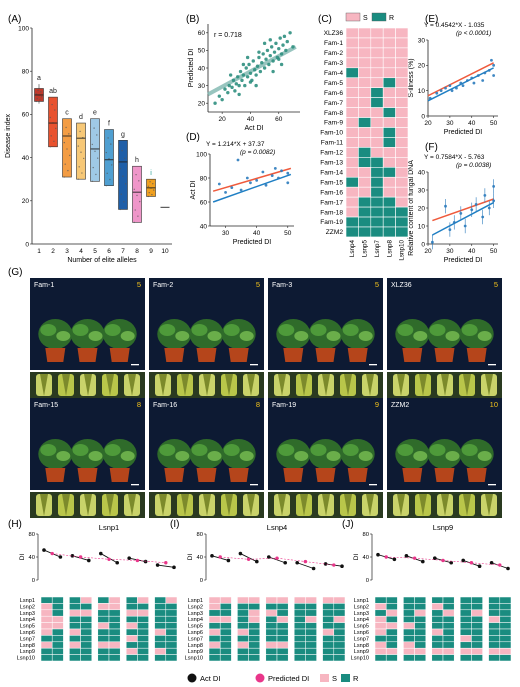 The width and height of the screenshot is (520, 687). What do you see at coordinates (361, 614) in the screenshot?
I see `genotype-row-label: Lsnp3` at bounding box center [361, 614].